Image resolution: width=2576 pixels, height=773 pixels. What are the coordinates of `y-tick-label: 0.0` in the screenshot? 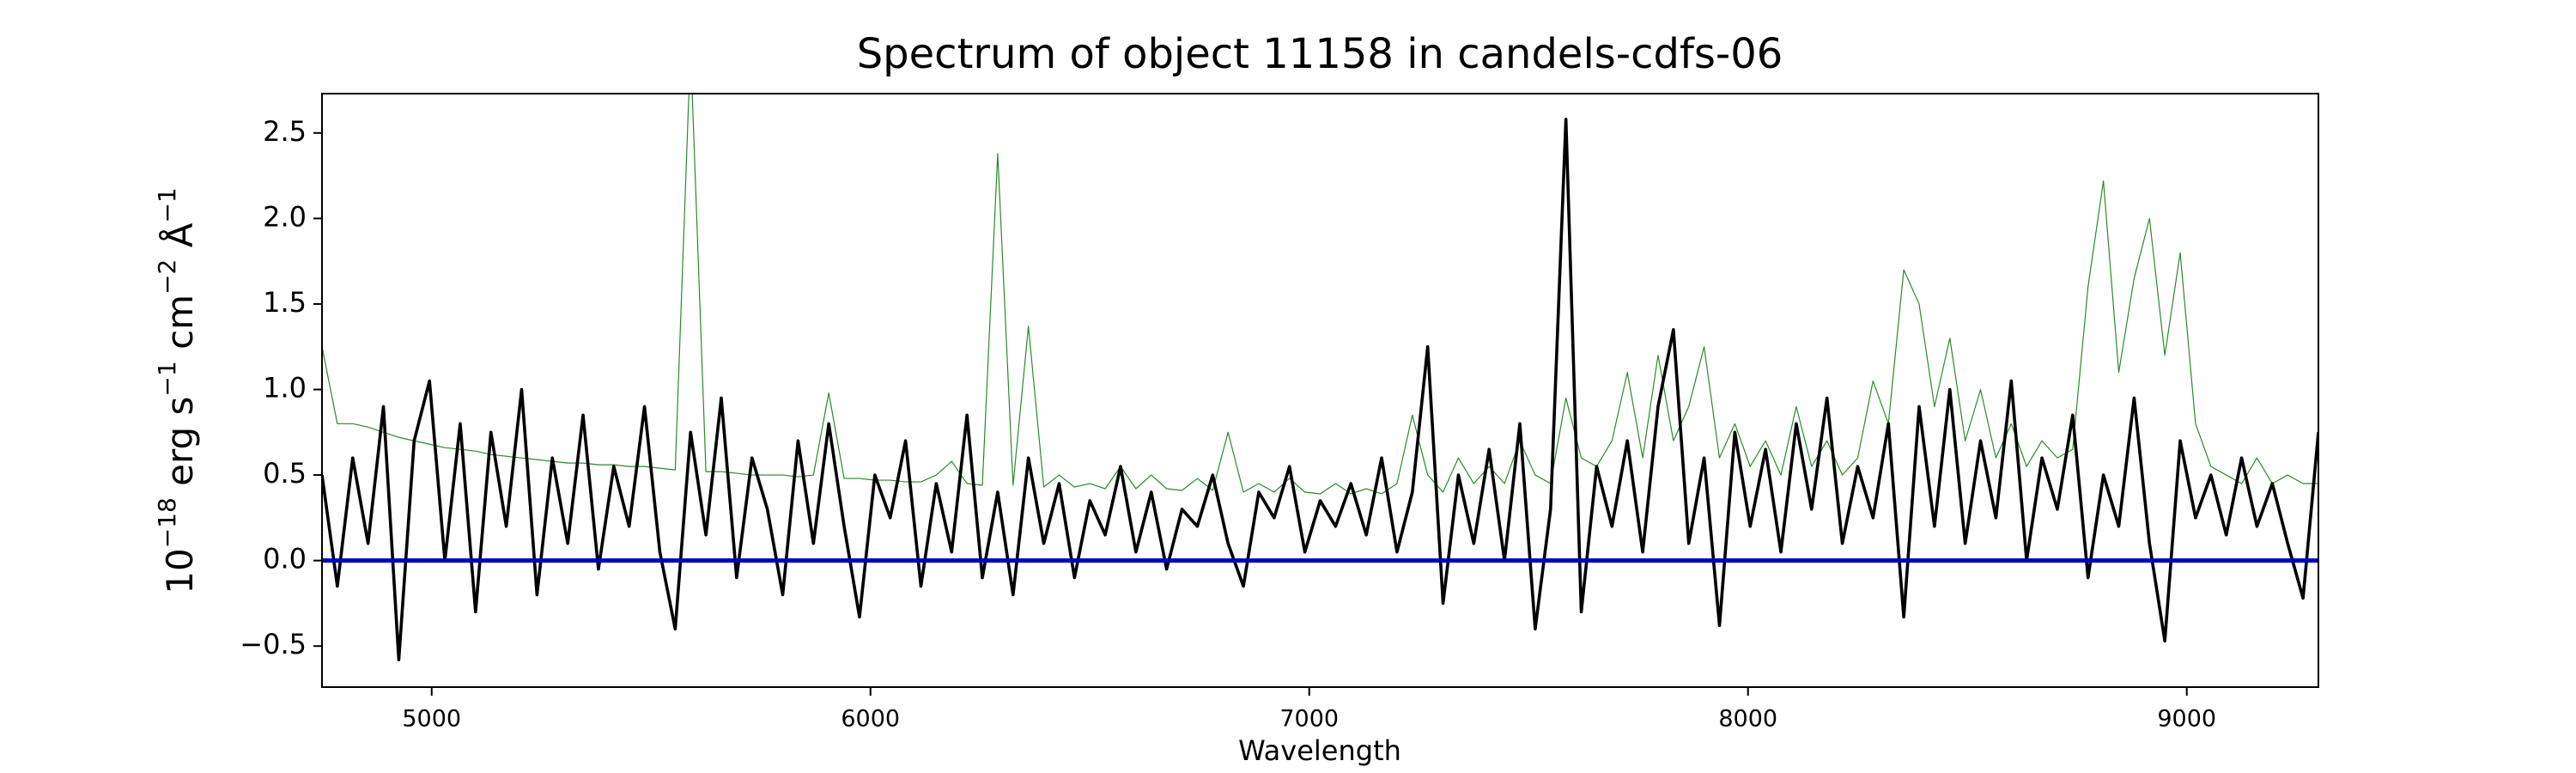 It's located at (285, 559).